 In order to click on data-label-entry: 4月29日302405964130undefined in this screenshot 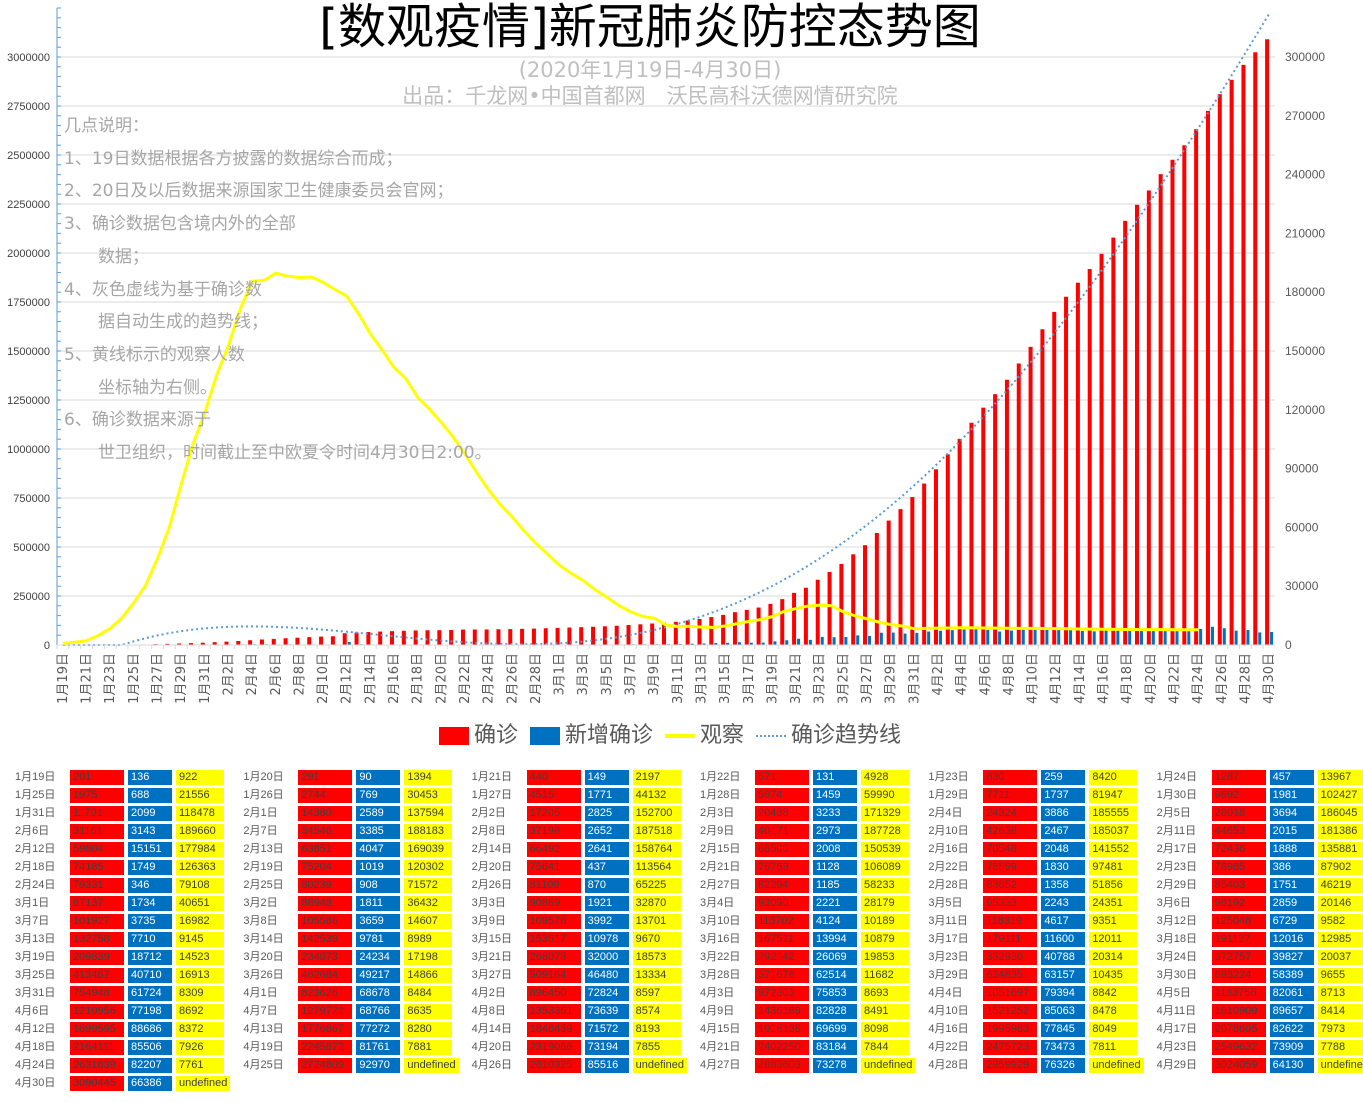, I will do `click(1258, 1065)`.